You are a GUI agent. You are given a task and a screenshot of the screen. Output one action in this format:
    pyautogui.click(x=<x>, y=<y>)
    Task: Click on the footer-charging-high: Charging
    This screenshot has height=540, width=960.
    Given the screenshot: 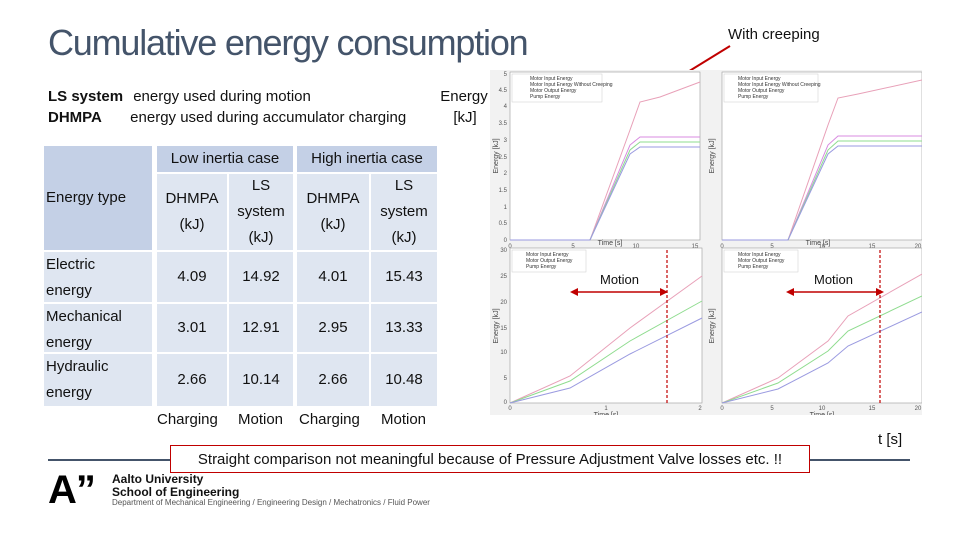 What is the action you would take?
    pyautogui.click(x=329, y=419)
    